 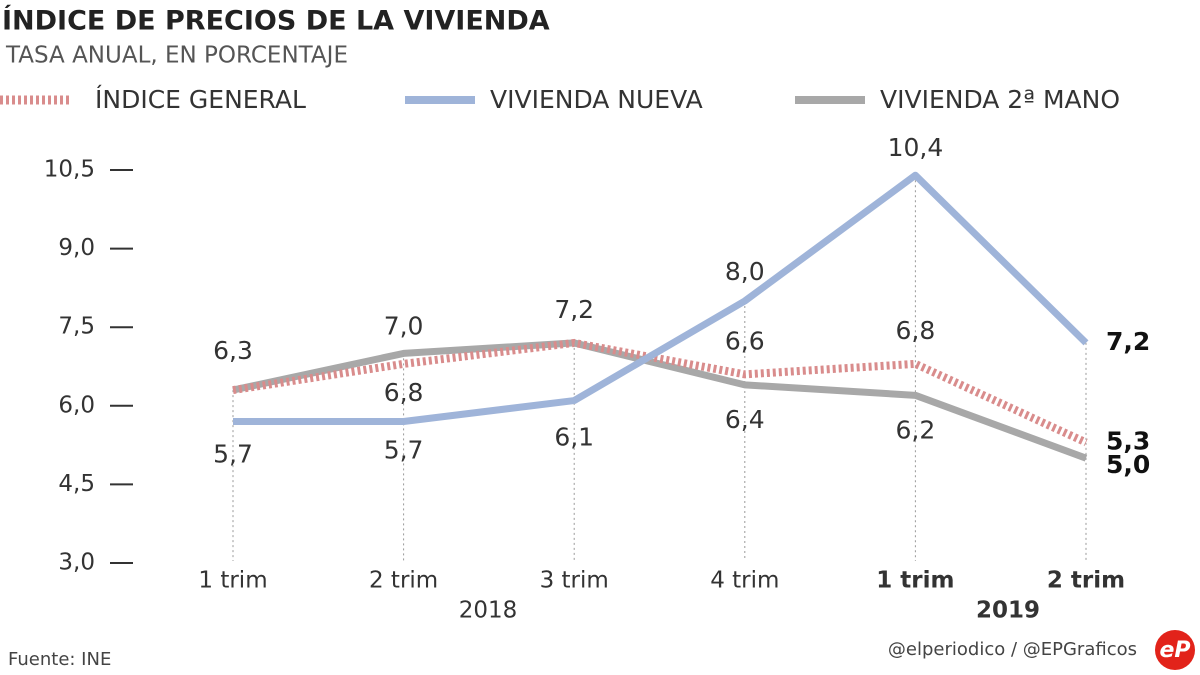 What do you see at coordinates (488, 611) in the screenshot?
I see `year-label: 2018` at bounding box center [488, 611].